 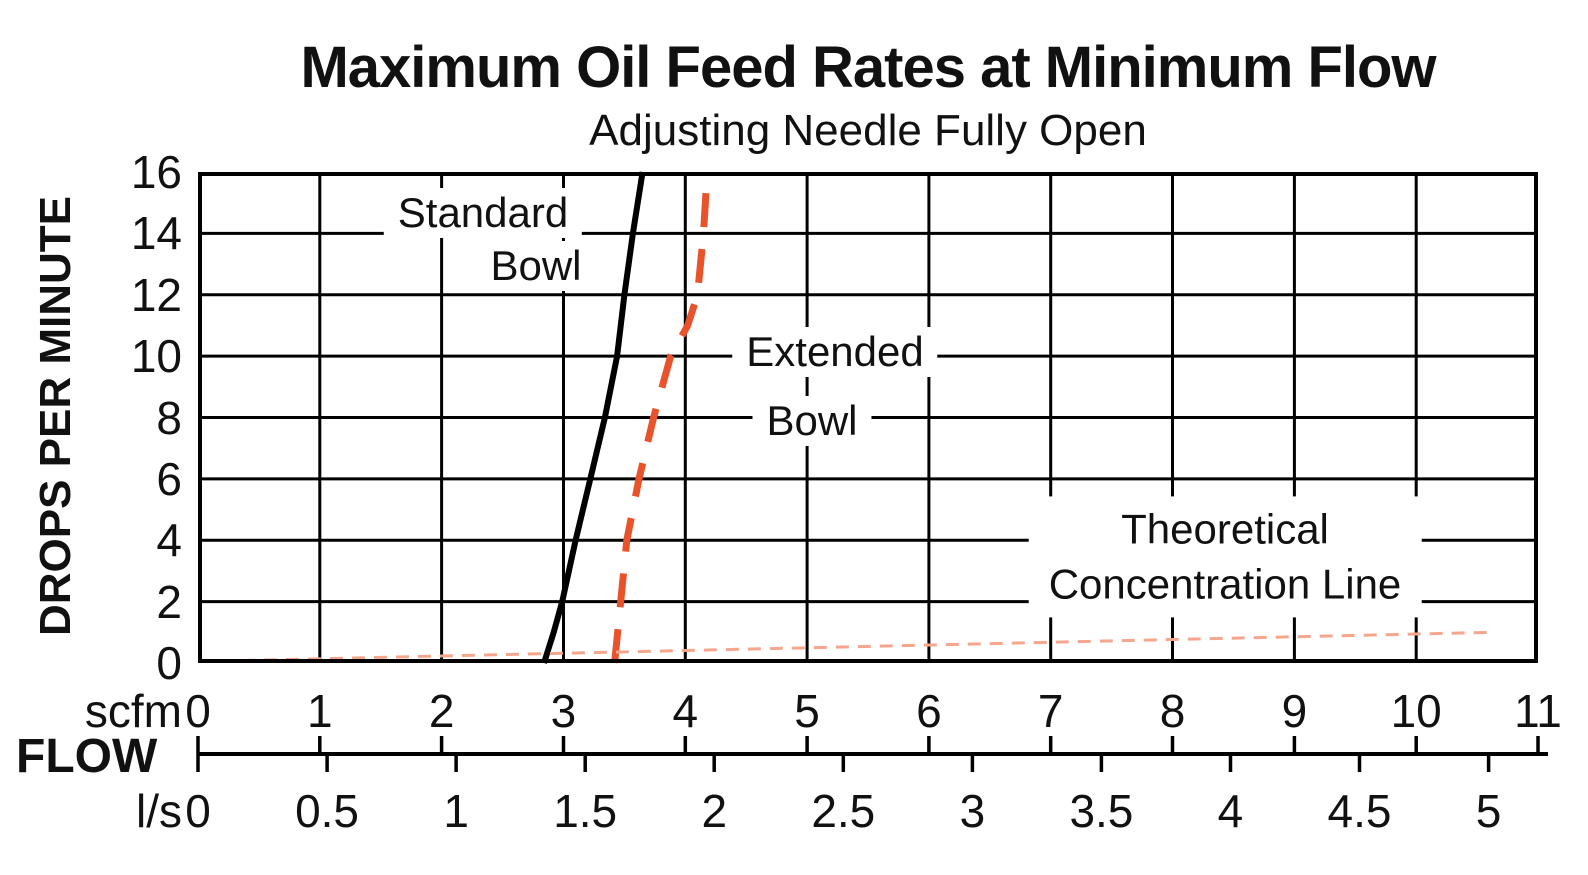 I want to click on flow-axis-label: FLOW, so click(x=87, y=756).